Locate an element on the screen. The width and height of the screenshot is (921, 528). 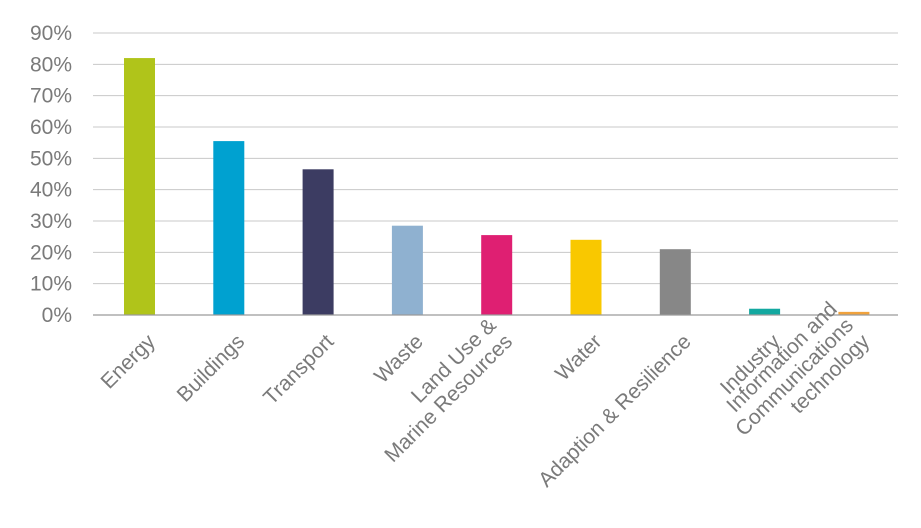
x-tick-label-2: Transport is located at coordinates (298, 369).